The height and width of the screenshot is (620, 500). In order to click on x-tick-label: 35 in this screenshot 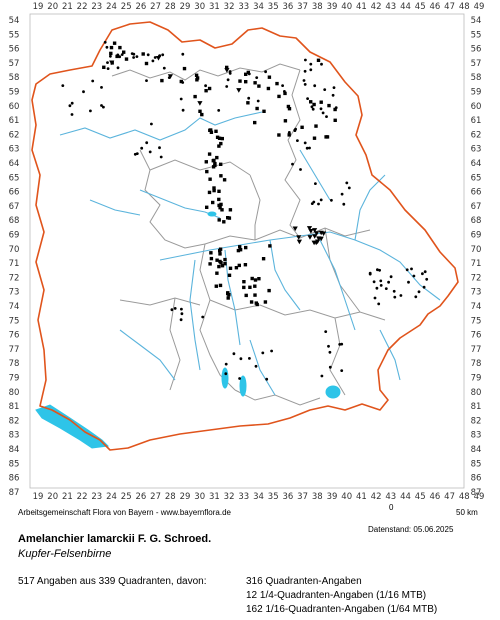, I will do `click(273, 7)`.